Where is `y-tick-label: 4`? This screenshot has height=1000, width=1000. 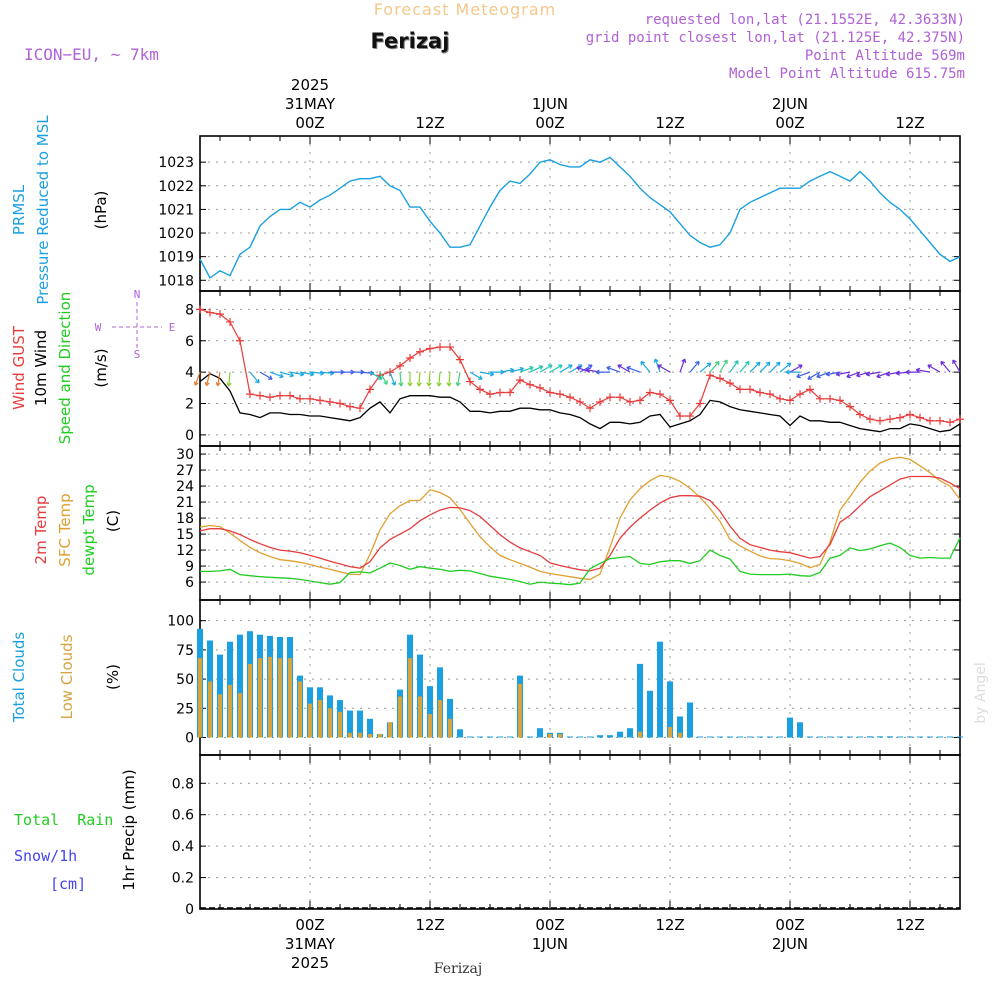 y-tick-label: 4 is located at coordinates (189, 373).